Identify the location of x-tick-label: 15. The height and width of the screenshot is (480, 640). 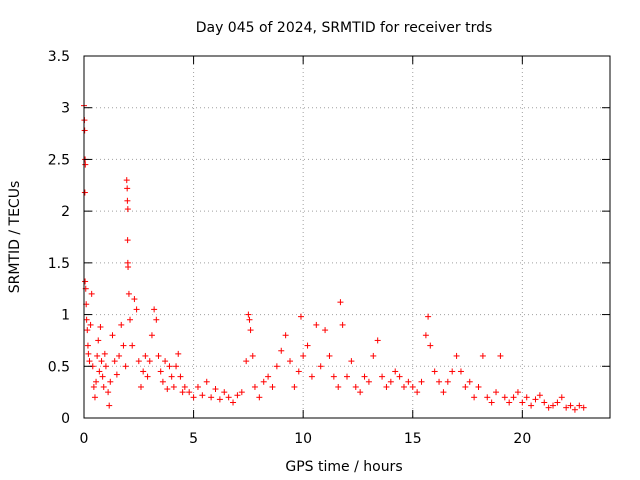
(413, 439).